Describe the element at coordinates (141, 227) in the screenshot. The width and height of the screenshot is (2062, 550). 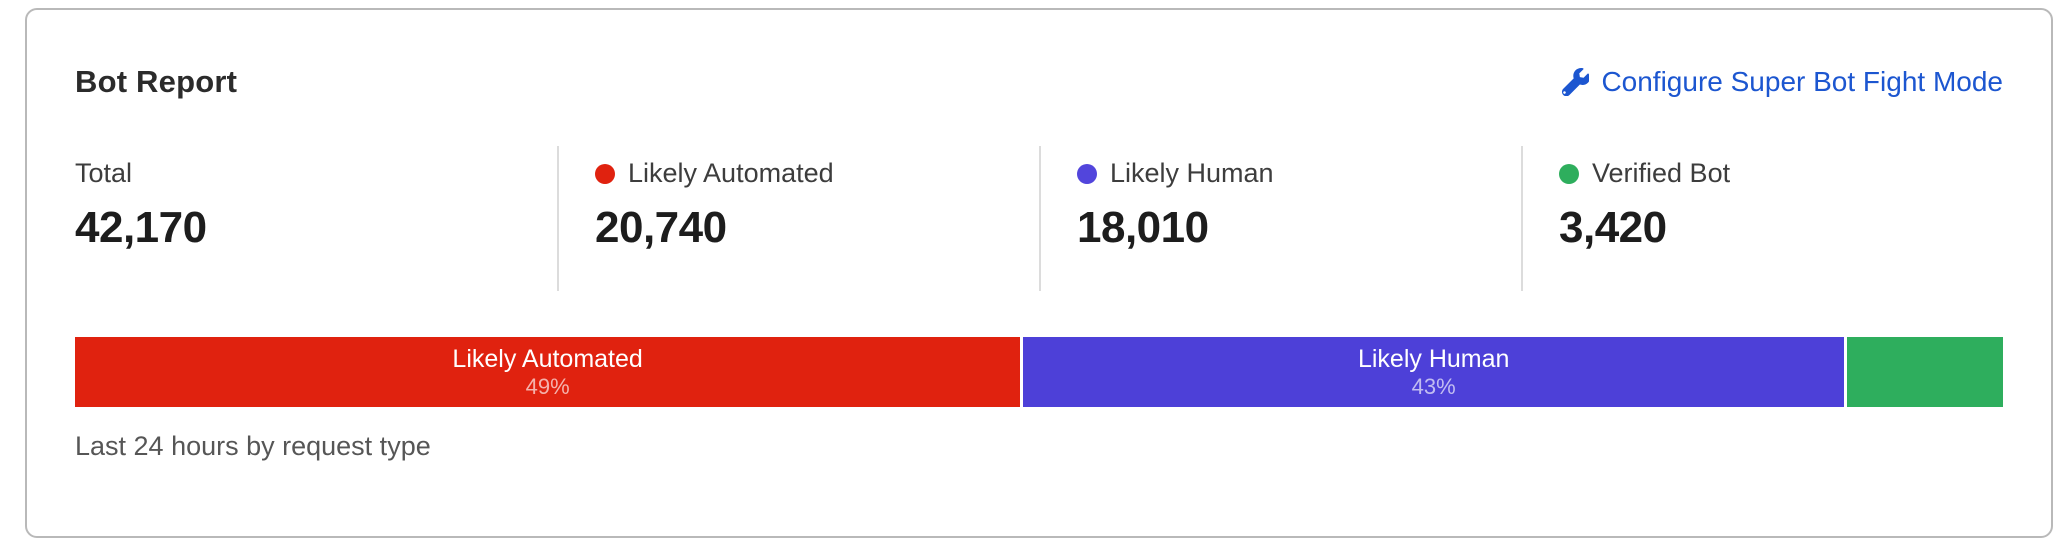
I see `stat-total-value: 42,170` at that location.